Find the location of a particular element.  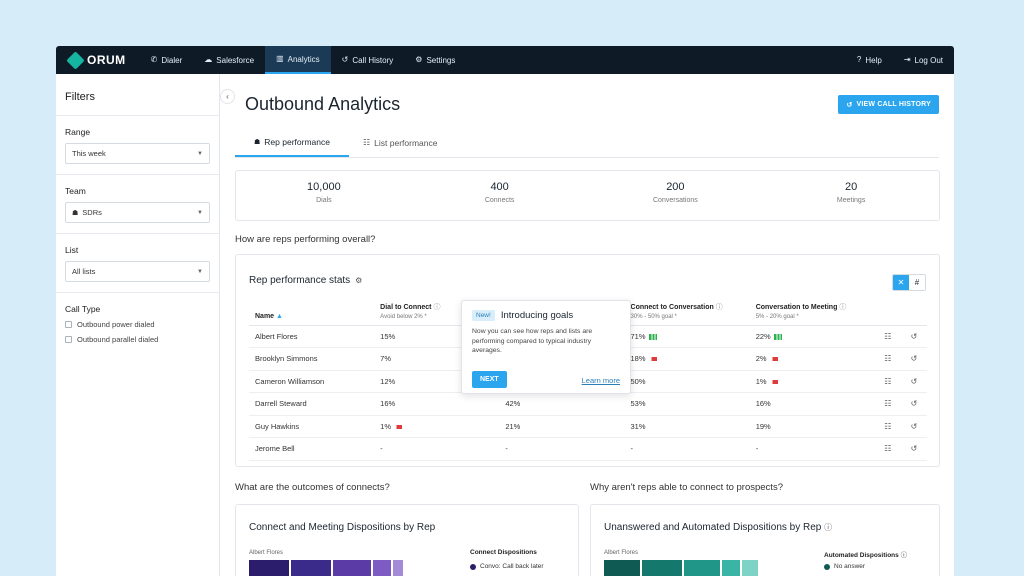

nav-label: Call History is located at coordinates (373, 60).